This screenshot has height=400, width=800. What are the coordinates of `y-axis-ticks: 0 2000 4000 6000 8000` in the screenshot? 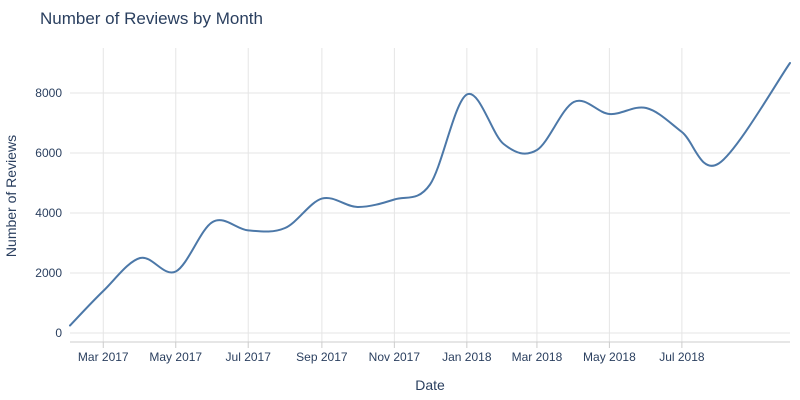 It's located at (48, 213).